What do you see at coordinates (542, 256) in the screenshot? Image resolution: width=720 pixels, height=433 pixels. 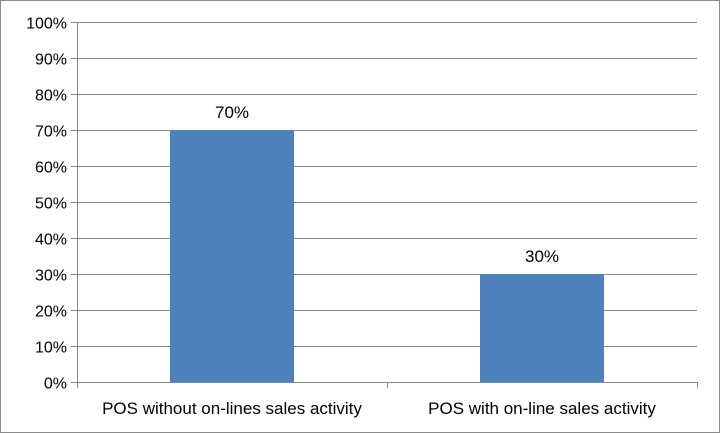 I see `data-label: 30%` at bounding box center [542, 256].